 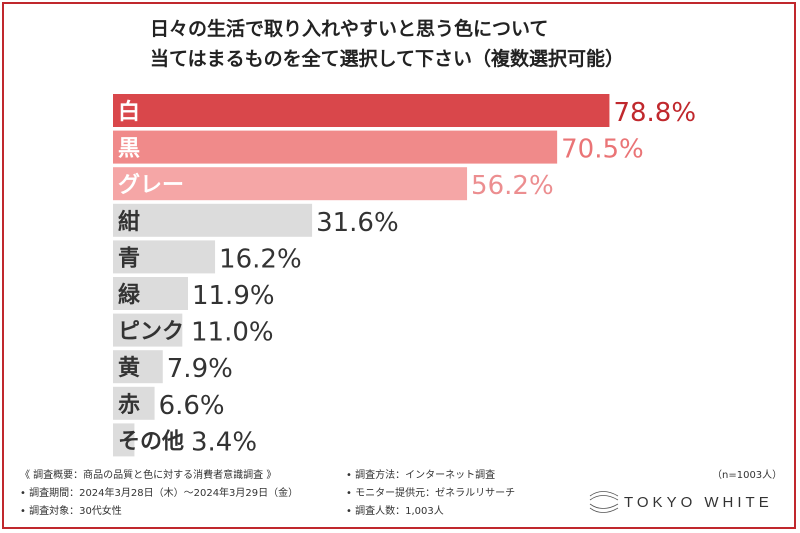 What do you see at coordinates (260, 259) in the screenshot?
I see `value-label: 16.2%` at bounding box center [260, 259].